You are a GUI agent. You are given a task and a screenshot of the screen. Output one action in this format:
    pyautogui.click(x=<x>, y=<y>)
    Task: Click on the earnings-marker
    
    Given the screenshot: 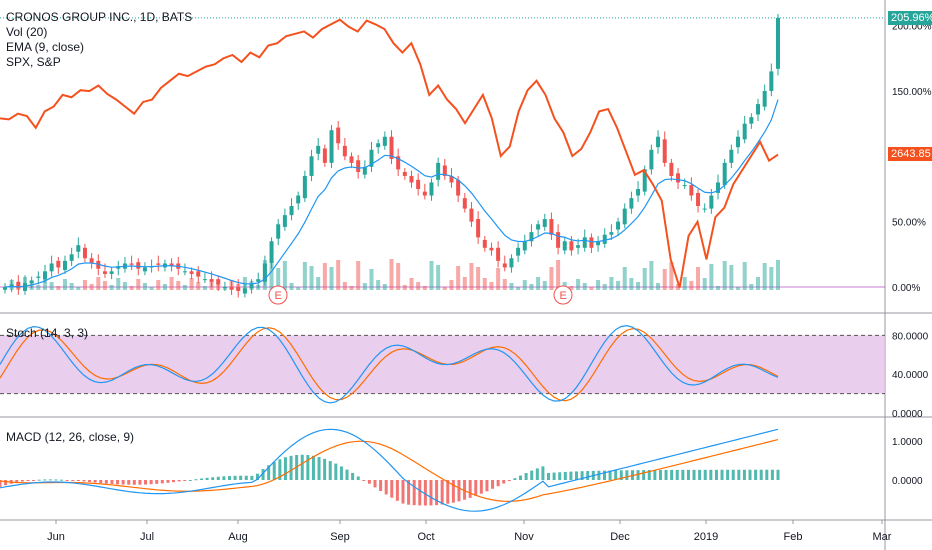 What is the action you would take?
    pyautogui.click(x=278, y=295)
    